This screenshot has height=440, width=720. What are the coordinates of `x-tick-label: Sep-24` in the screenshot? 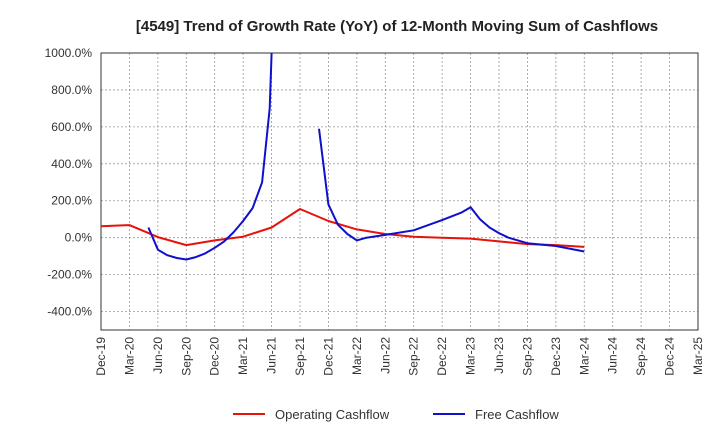 It's located at (641, 356).